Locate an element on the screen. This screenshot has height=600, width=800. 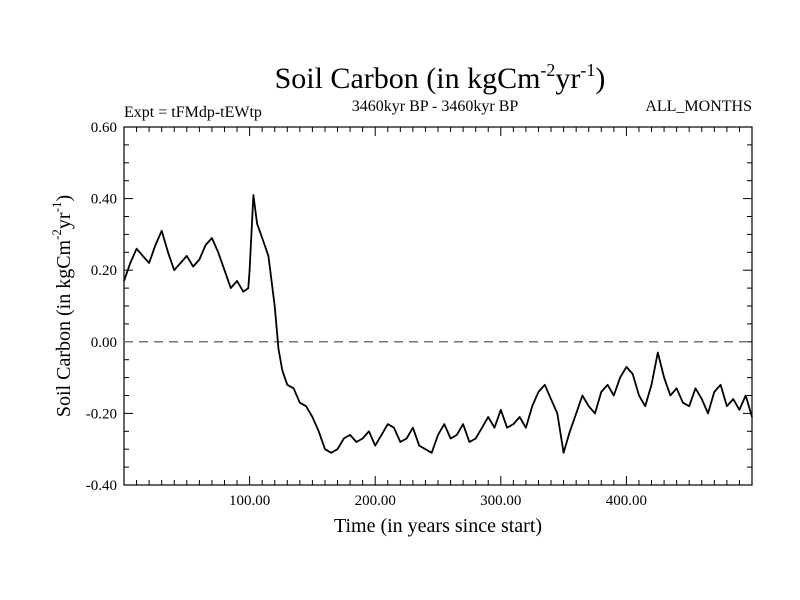
subtitle-period: 3460kyr BP - 3460kyr BP is located at coordinates (435, 106).